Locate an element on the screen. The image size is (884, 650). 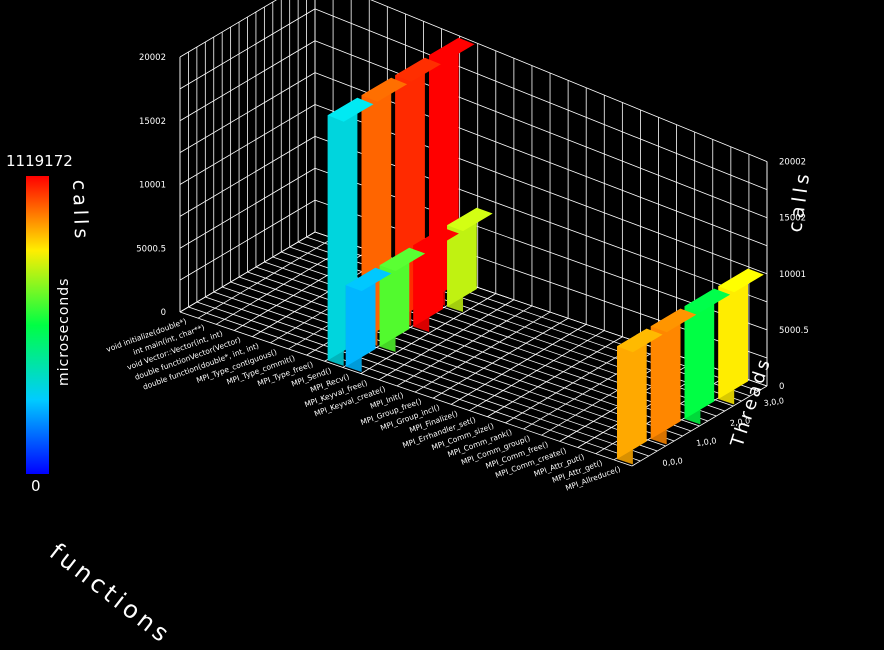
colorbar-max-label: 1119172 is located at coordinates (39, 161).